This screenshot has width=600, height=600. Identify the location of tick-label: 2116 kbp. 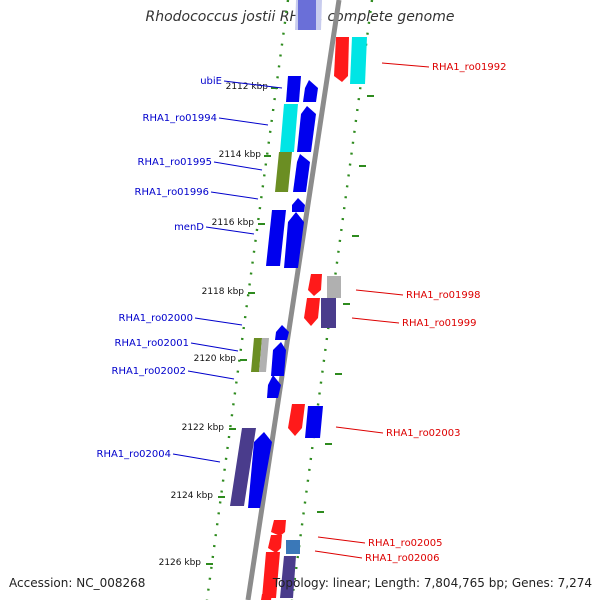
(233, 223).